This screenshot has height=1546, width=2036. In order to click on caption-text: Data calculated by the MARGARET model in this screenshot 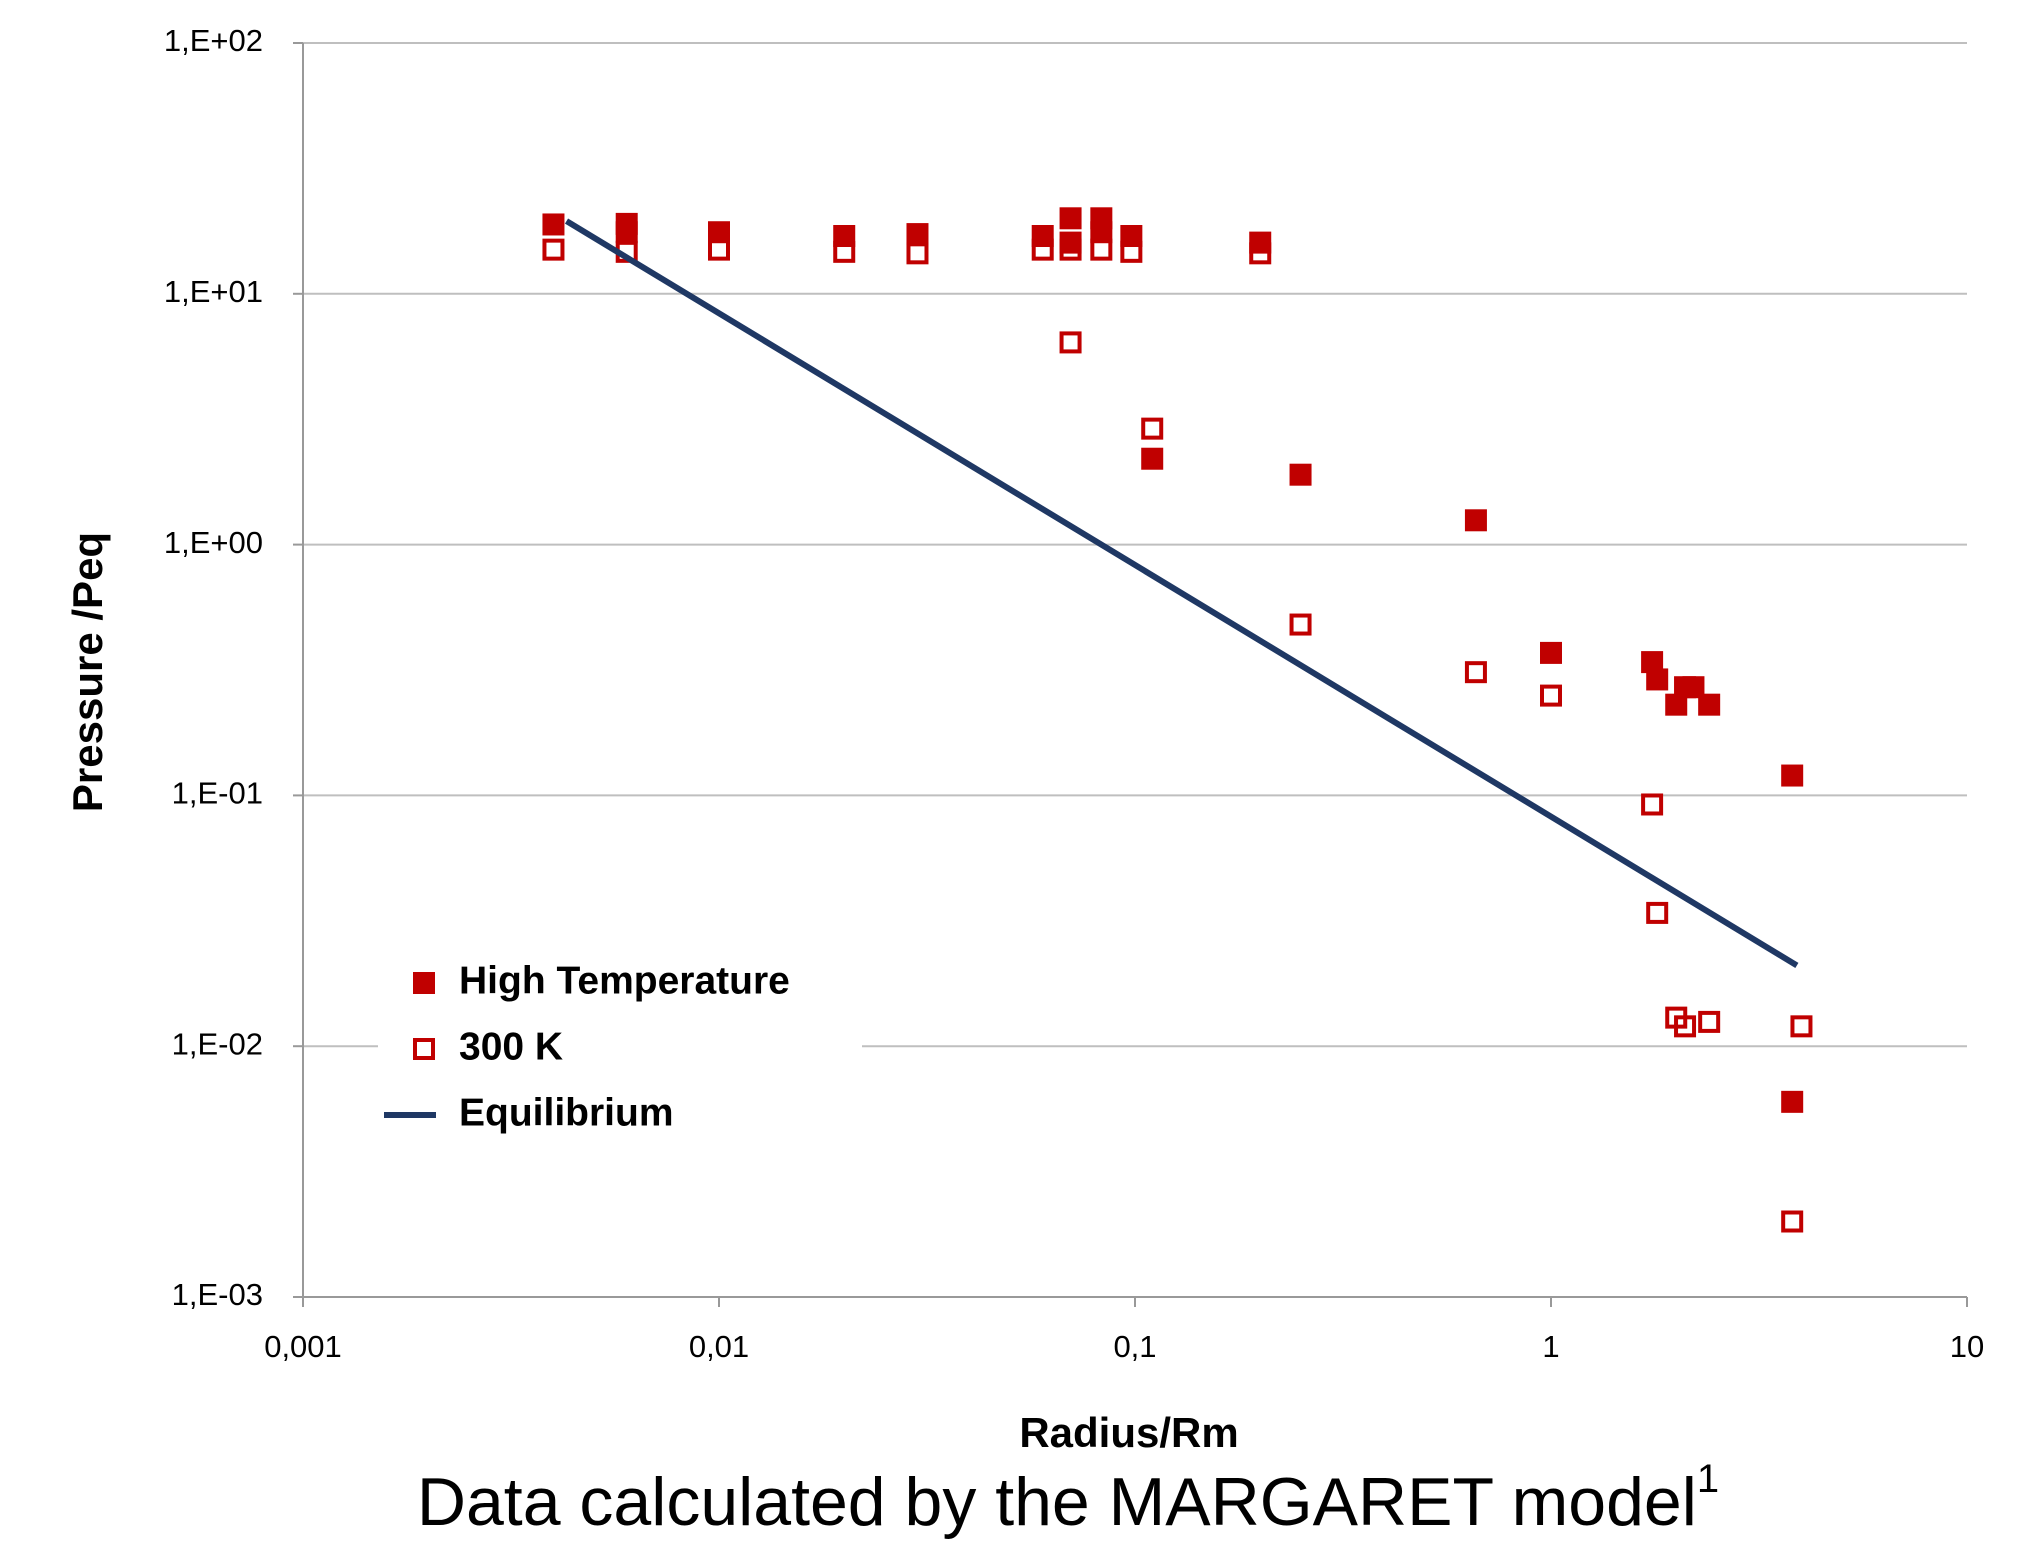, I will do `click(1057, 1502)`.